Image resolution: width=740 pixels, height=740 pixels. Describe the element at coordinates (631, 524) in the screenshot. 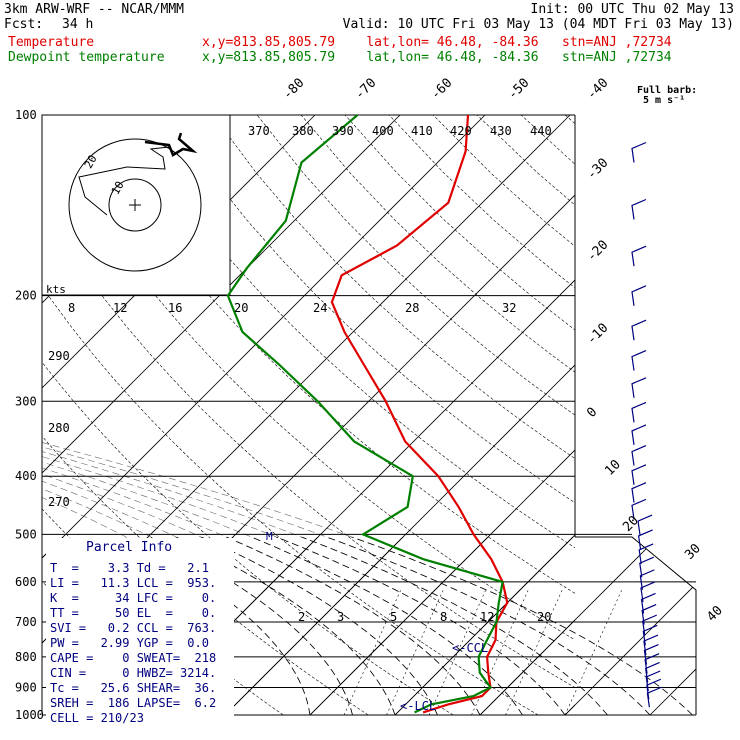

I see `isotherm-label: 20` at that location.